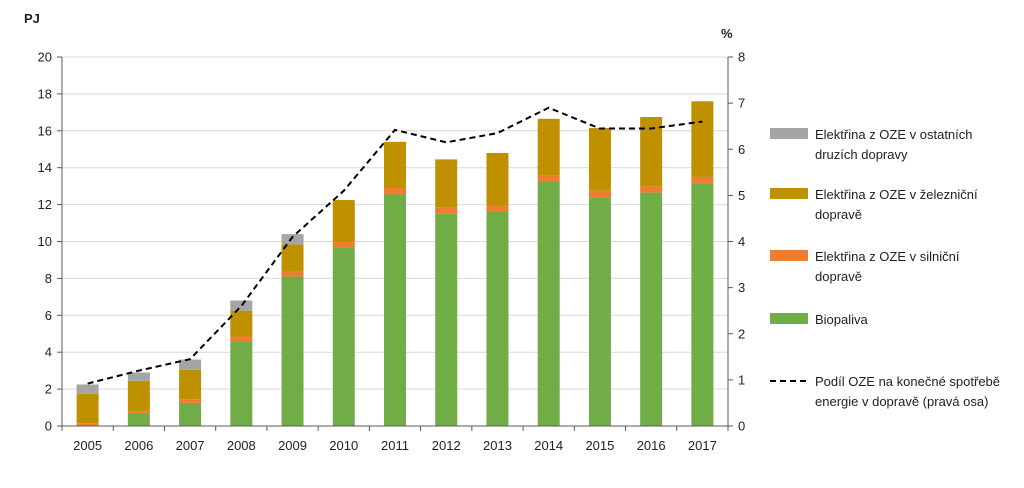 The width and height of the screenshot is (1024, 488). I want to click on y2-tick-label: 4, so click(741, 241).